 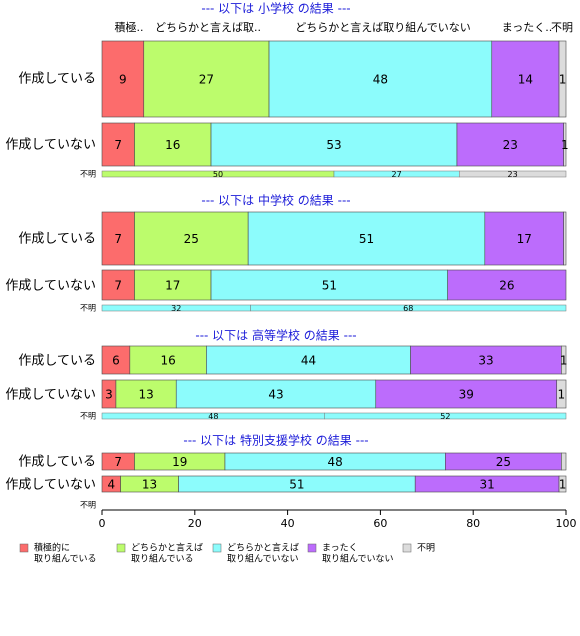 I want to click on header-label: 不明, so click(x=562, y=27).